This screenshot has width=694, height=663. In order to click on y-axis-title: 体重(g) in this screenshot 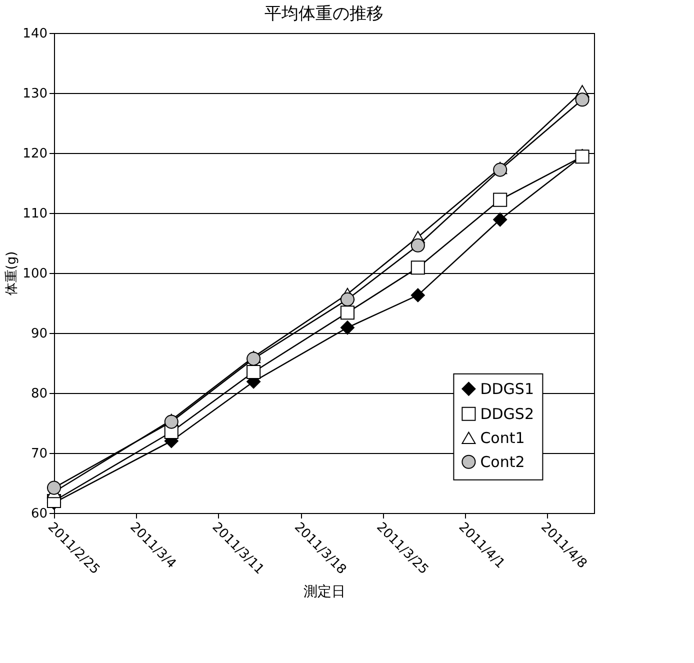, I will do `click(12, 273)`.